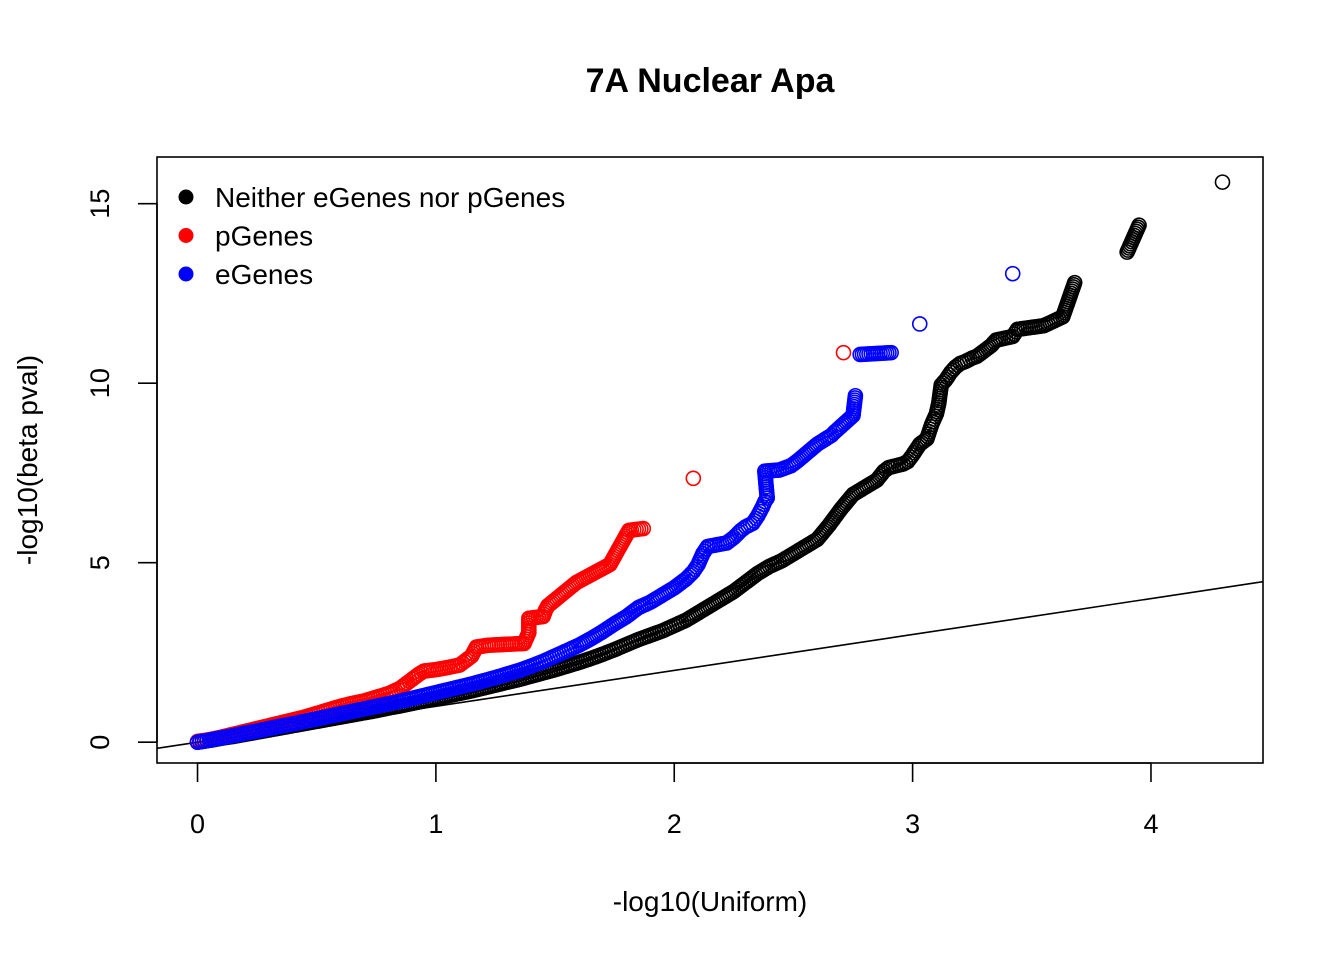 The height and width of the screenshot is (960, 1344). I want to click on x-tick-label: 0, so click(197, 824).